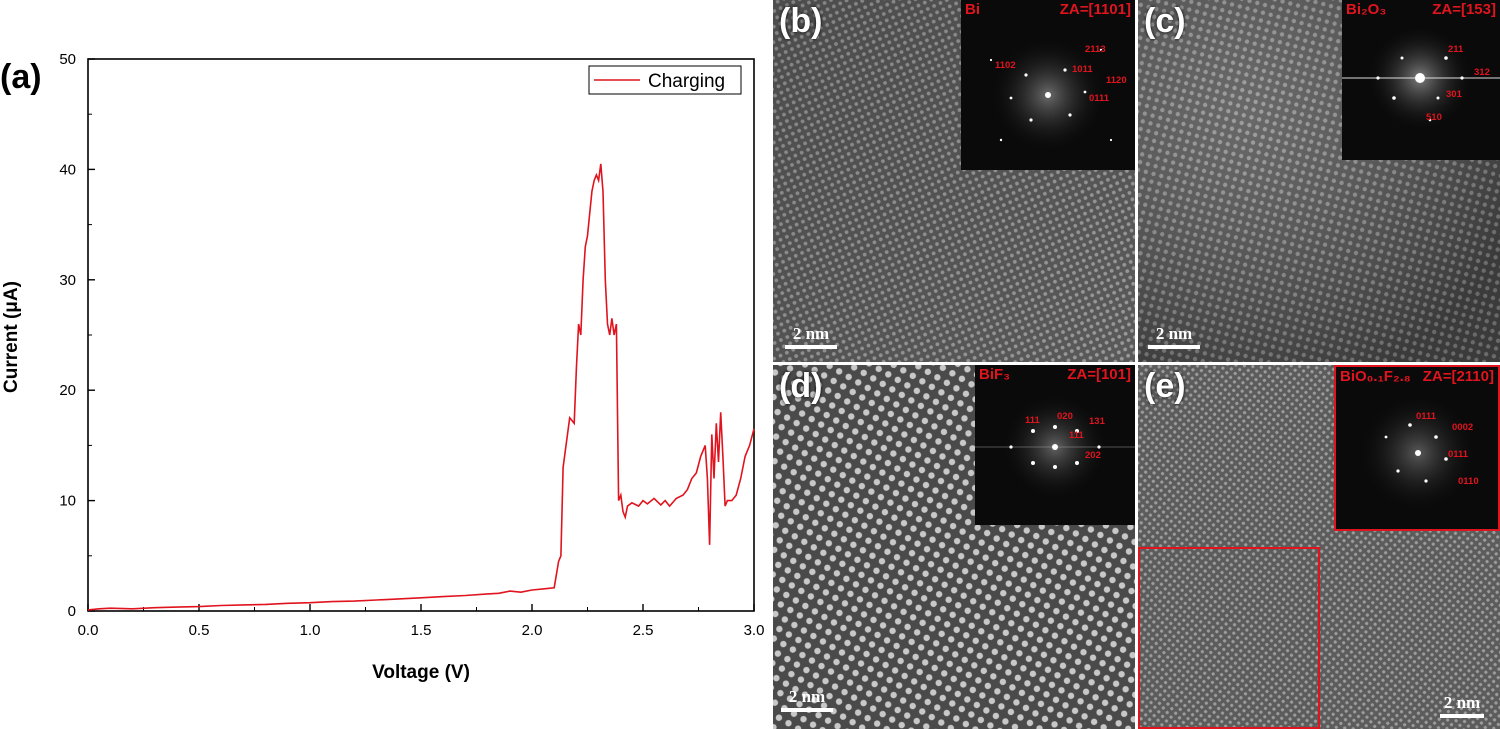 This screenshot has height=729, width=1500. I want to click on scale-bar-d: 2 nm, so click(807, 699).